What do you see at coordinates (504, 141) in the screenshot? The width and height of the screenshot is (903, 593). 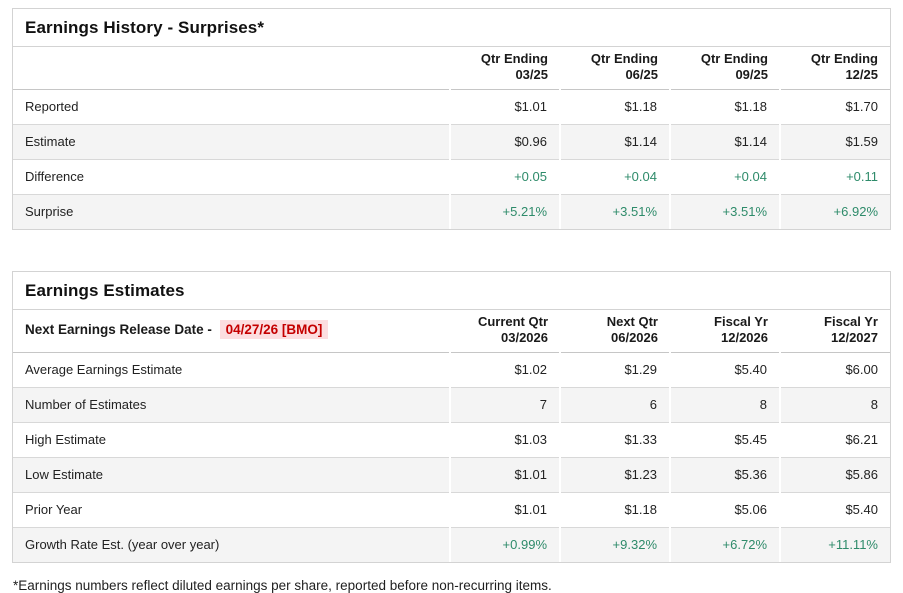 I see `cell-value: $0.96` at bounding box center [504, 141].